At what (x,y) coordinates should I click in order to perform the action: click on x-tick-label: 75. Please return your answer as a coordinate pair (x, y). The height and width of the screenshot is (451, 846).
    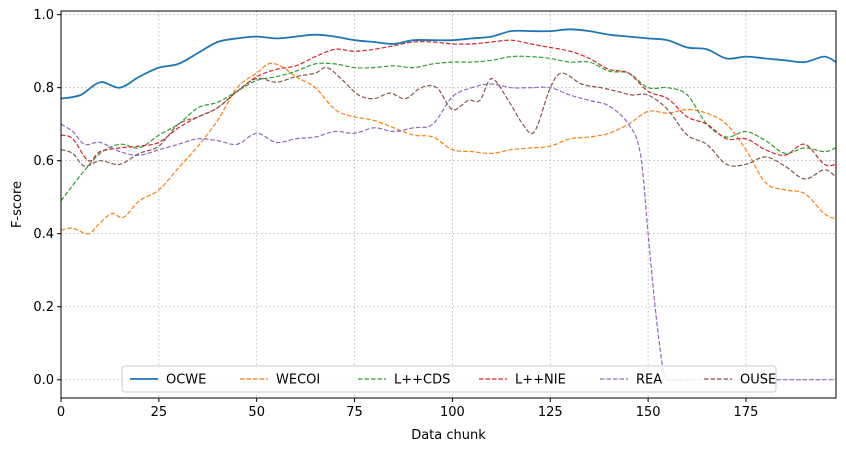
    Looking at the image, I should click on (354, 412).